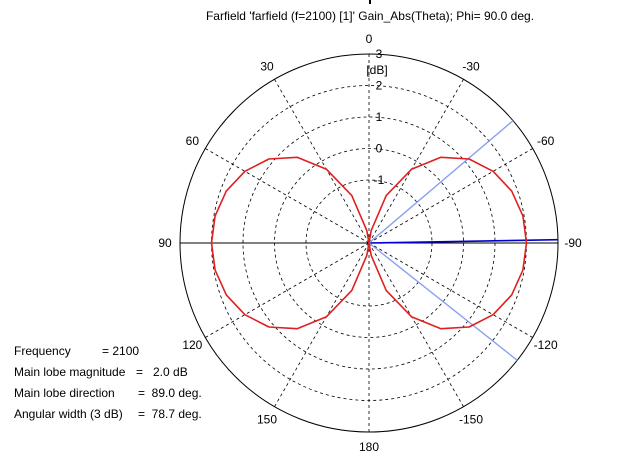 The image size is (620, 468). What do you see at coordinates (192, 345) in the screenshot?
I see `angle-tick-label-8: 120` at bounding box center [192, 345].